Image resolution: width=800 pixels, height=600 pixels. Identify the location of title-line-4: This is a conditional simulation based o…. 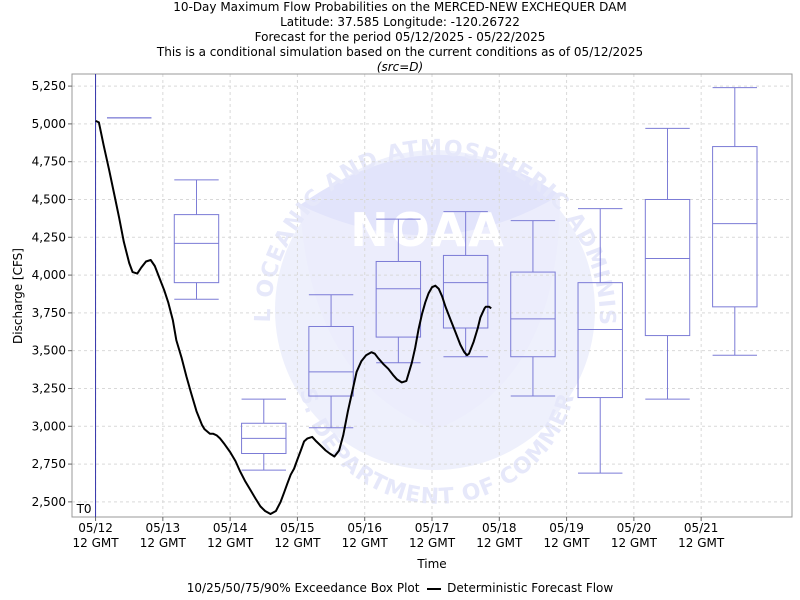
(400, 52).